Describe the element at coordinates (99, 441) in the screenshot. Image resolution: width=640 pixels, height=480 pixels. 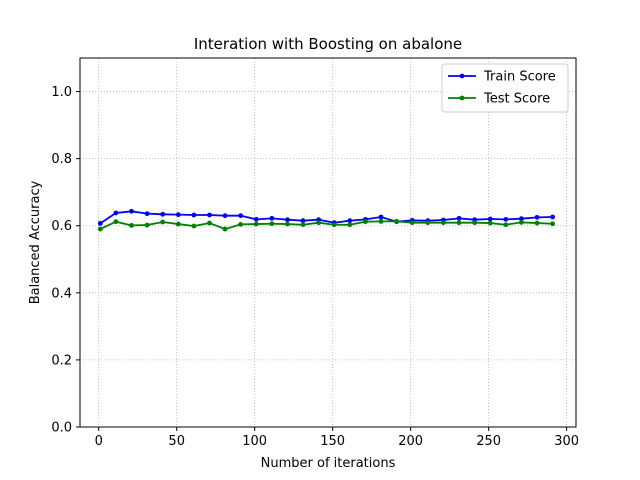
I see `x-tick-label: 0` at that location.